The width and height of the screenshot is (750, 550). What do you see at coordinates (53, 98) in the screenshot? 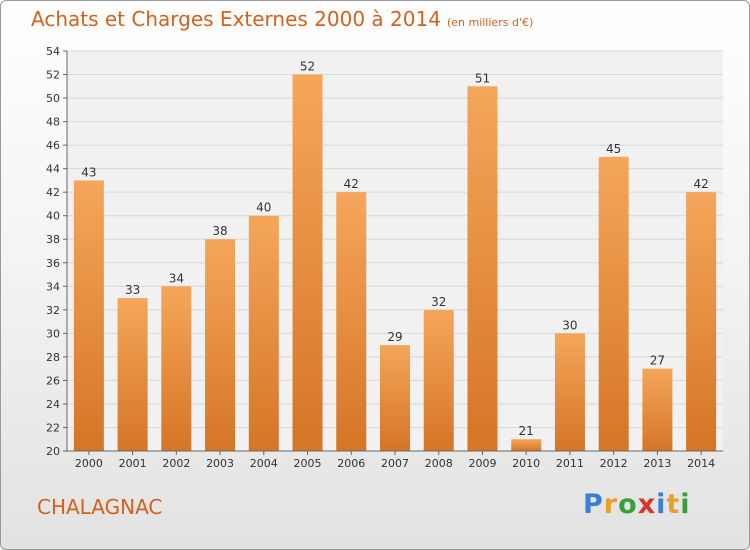
I see `y-tick-label: 50` at bounding box center [53, 98].